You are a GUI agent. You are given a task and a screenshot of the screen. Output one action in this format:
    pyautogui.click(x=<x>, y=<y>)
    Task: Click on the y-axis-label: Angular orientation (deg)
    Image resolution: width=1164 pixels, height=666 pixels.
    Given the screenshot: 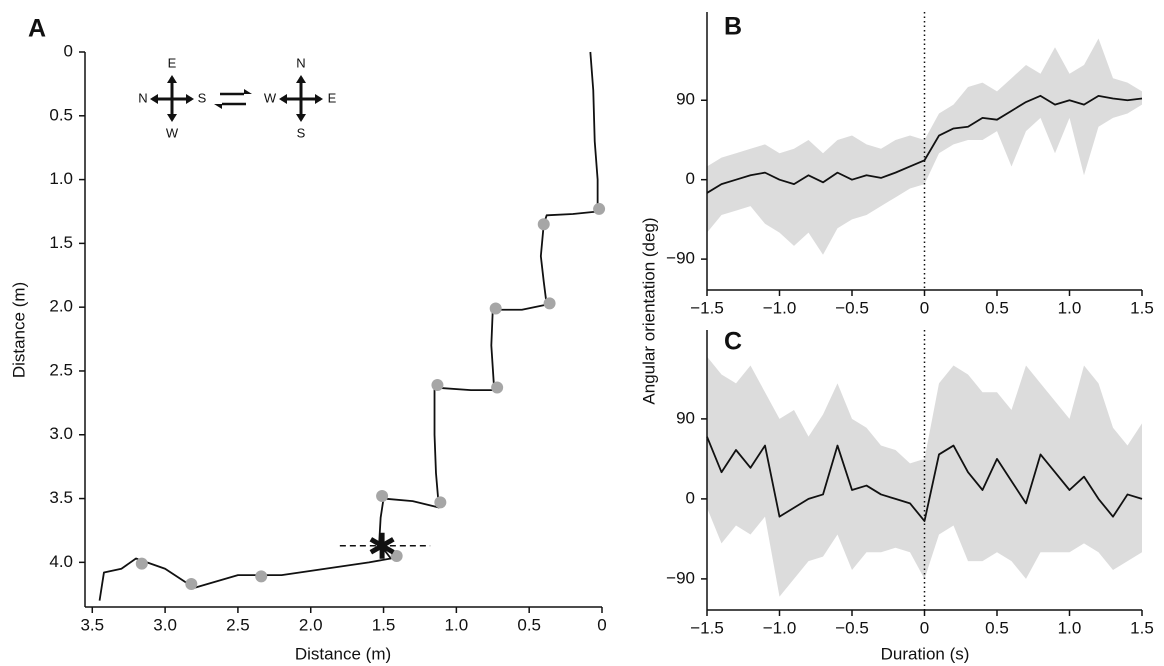 What is the action you would take?
    pyautogui.click(x=648, y=310)
    